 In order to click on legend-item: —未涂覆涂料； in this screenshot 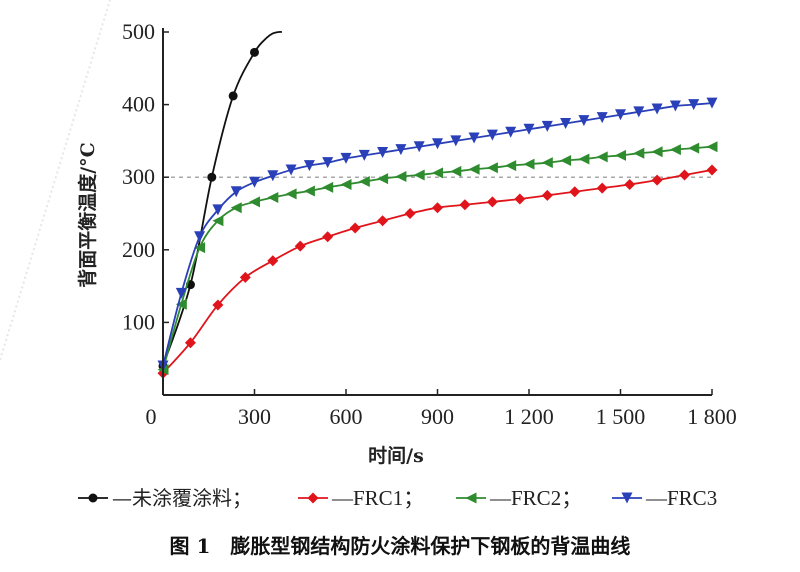, I will do `click(165, 498)`.